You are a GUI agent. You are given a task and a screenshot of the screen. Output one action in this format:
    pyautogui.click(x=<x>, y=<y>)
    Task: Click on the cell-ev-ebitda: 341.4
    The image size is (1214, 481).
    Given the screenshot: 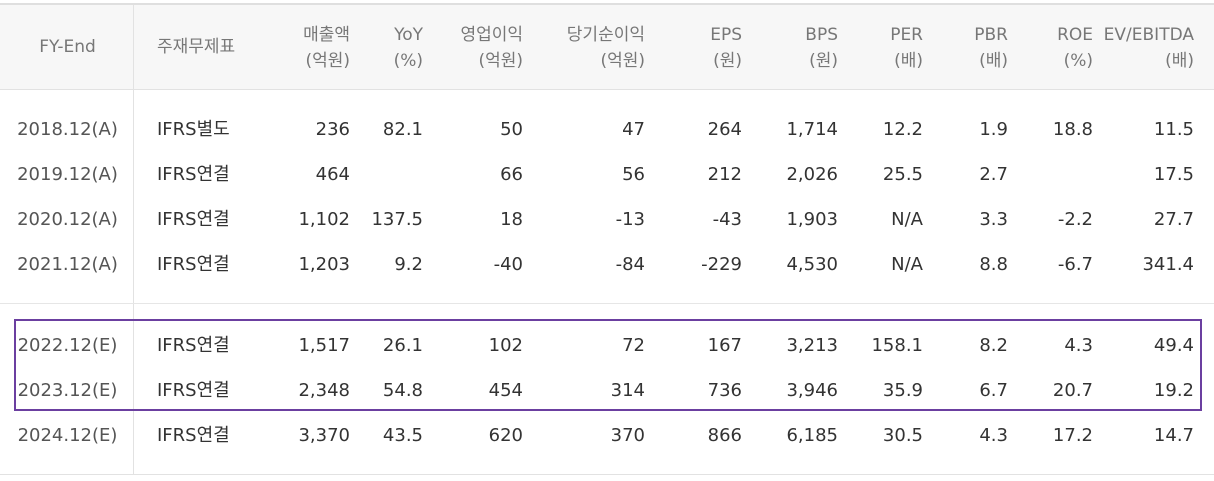 What is the action you would take?
    pyautogui.click(x=1168, y=264)
    